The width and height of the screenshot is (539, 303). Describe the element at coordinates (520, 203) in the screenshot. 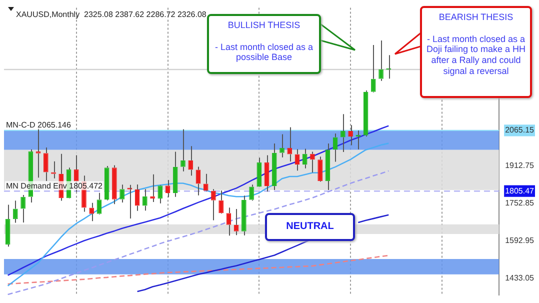

I see `y-tick-label: 1752.85` at that location.